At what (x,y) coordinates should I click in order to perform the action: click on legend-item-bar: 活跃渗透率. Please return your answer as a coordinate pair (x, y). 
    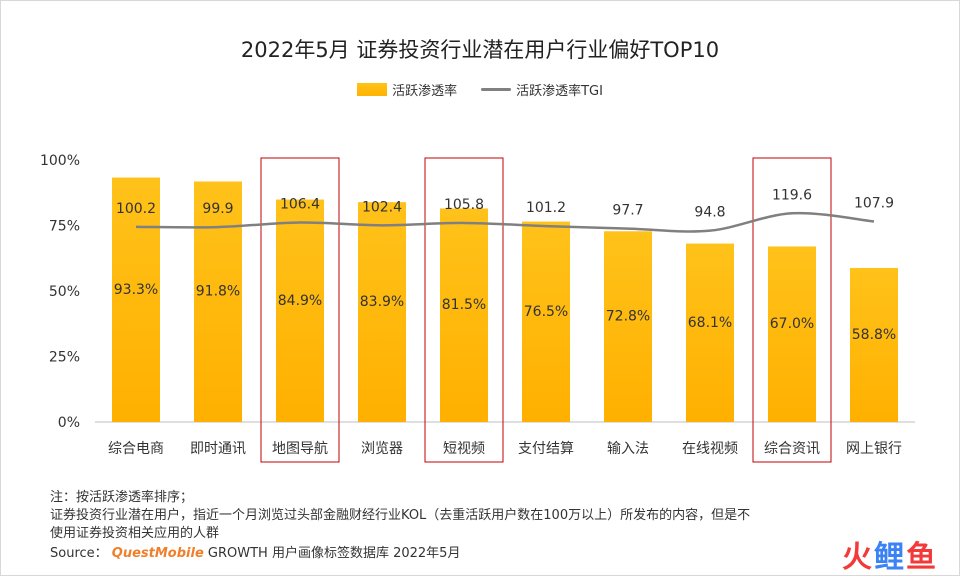
    Looking at the image, I should click on (407, 89).